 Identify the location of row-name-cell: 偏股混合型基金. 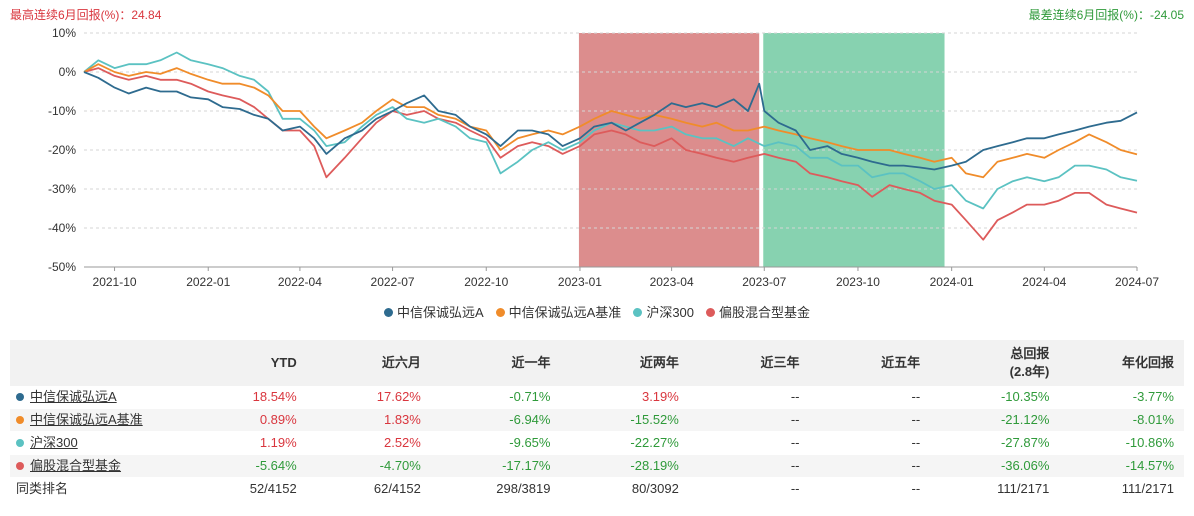
(96, 466).